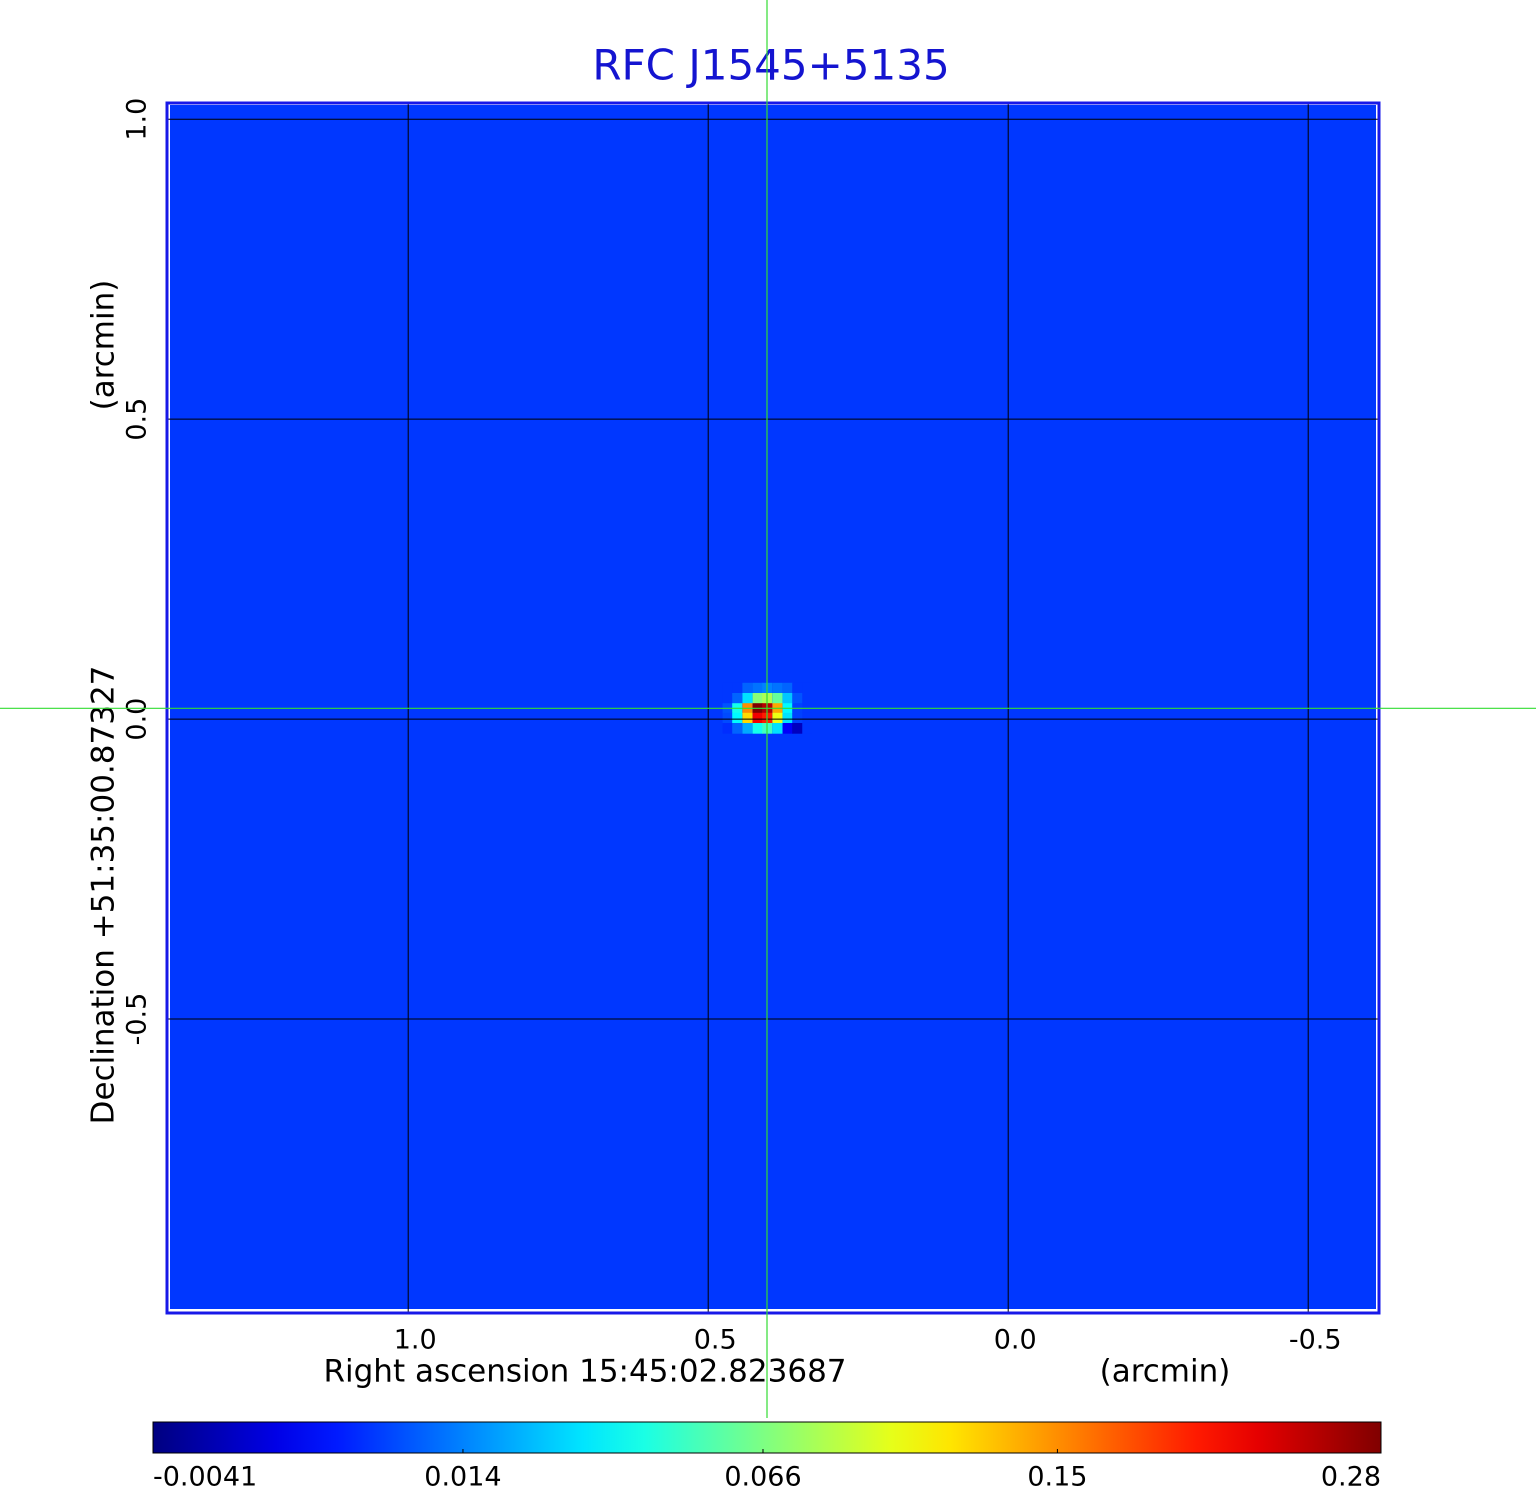  What do you see at coordinates (1057, 1477) in the screenshot?
I see `colorbar-tick-label: 0.15` at bounding box center [1057, 1477].